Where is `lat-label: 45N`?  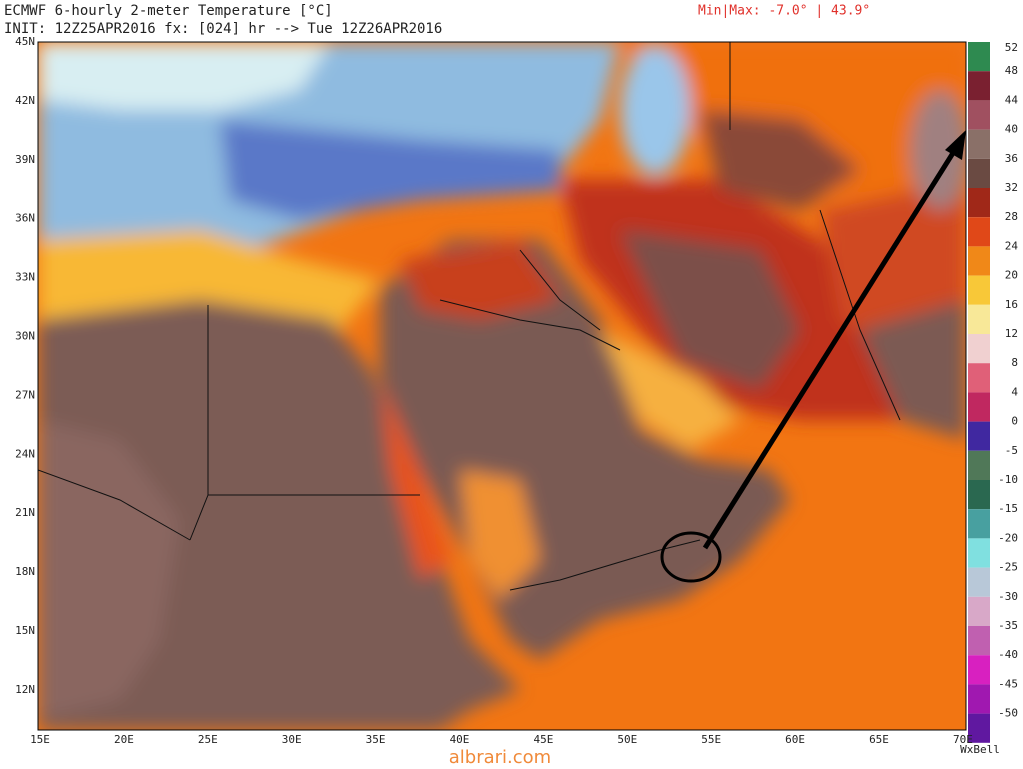 lat-label: 45N is located at coordinates (25, 41).